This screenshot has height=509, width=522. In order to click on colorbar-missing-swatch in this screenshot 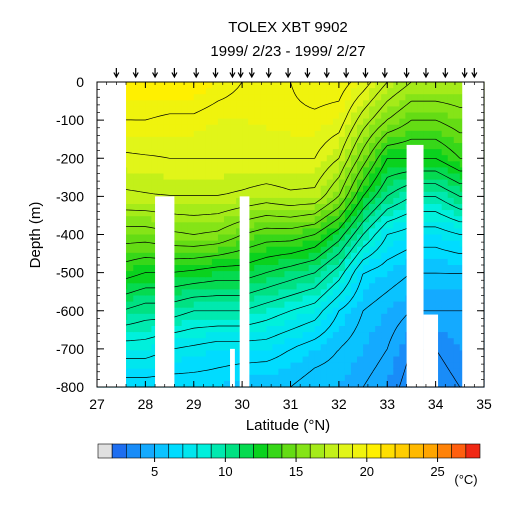, I will do `click(105, 451)`.